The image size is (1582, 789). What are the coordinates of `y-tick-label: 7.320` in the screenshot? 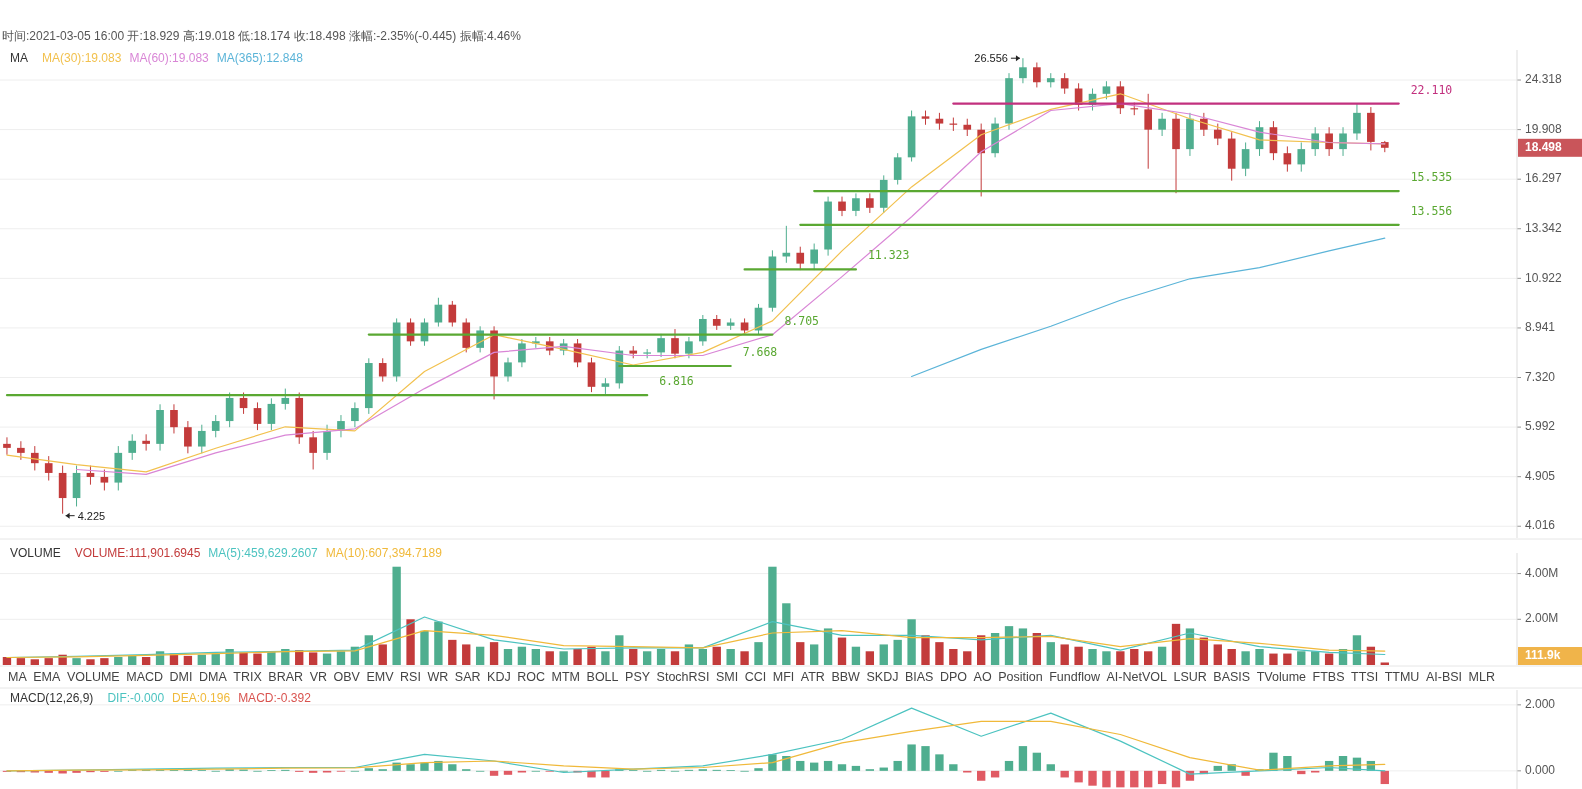 It's located at (1540, 376).